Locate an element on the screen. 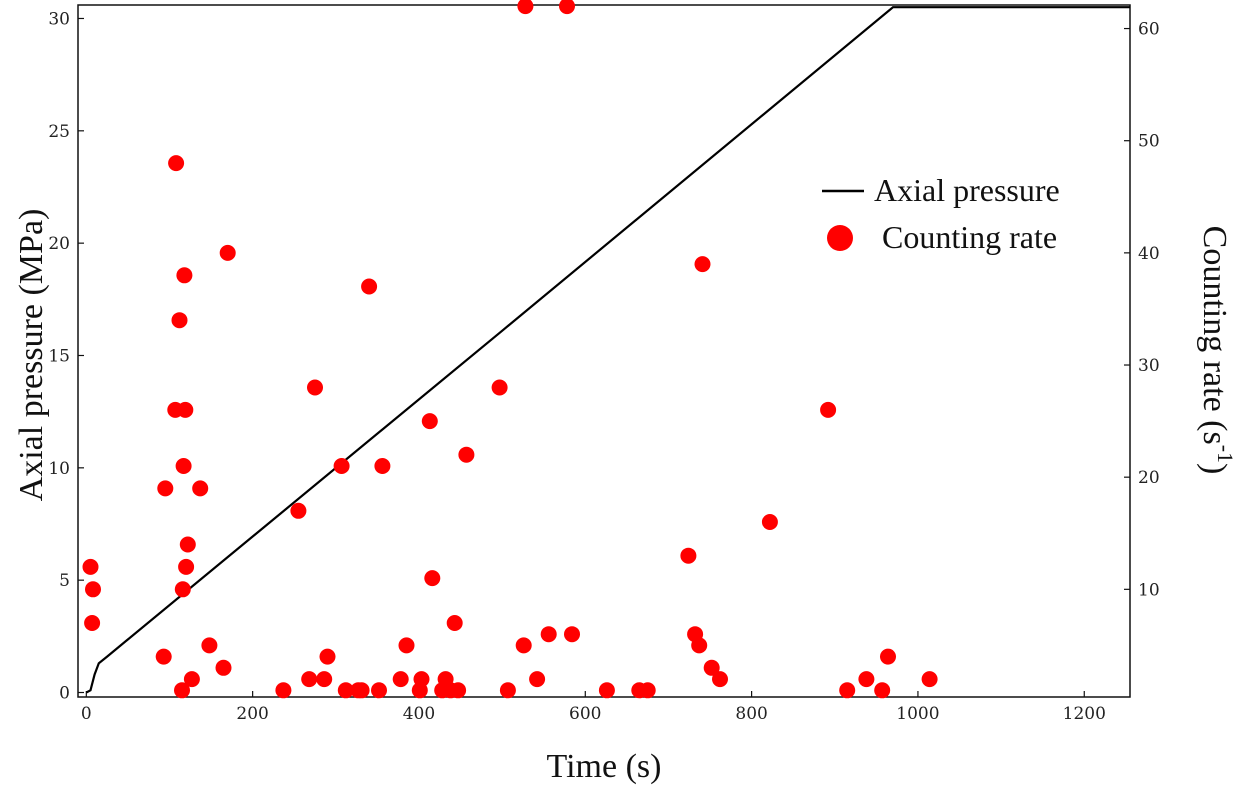  right-y-axis-title: Counting rate (s-1) is located at coordinates (1217, 350).